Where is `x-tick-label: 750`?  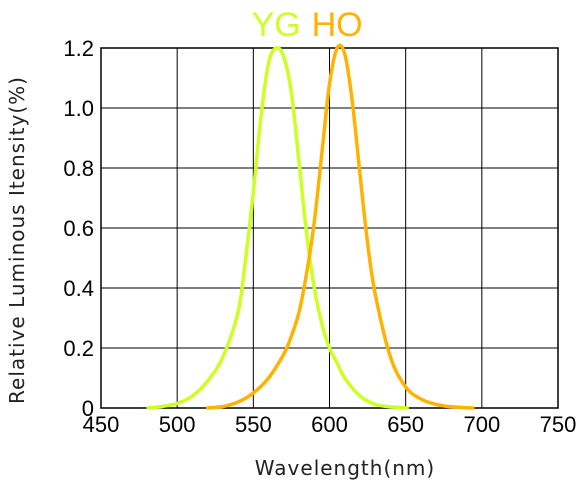 x-tick-label: 750 is located at coordinates (558, 424).